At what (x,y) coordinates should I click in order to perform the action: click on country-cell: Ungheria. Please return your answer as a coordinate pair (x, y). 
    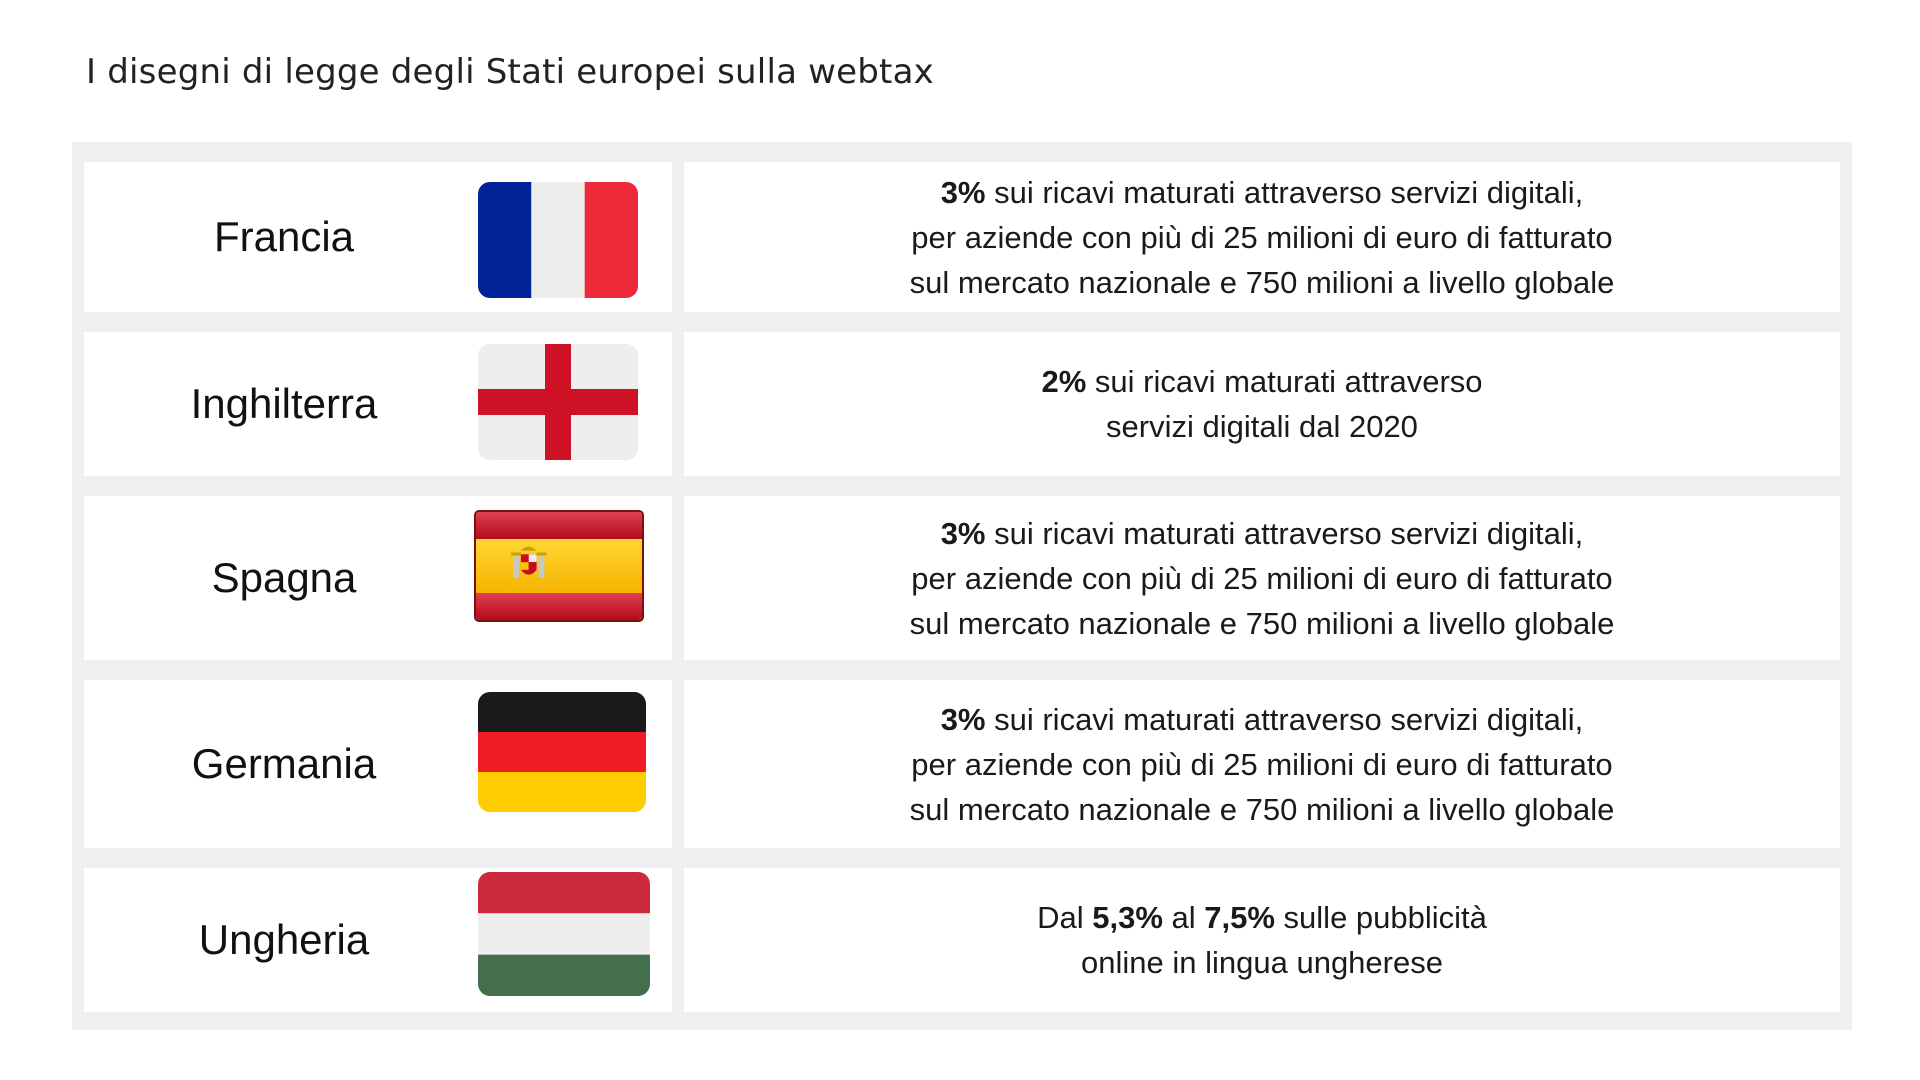
    Looking at the image, I should click on (378, 940).